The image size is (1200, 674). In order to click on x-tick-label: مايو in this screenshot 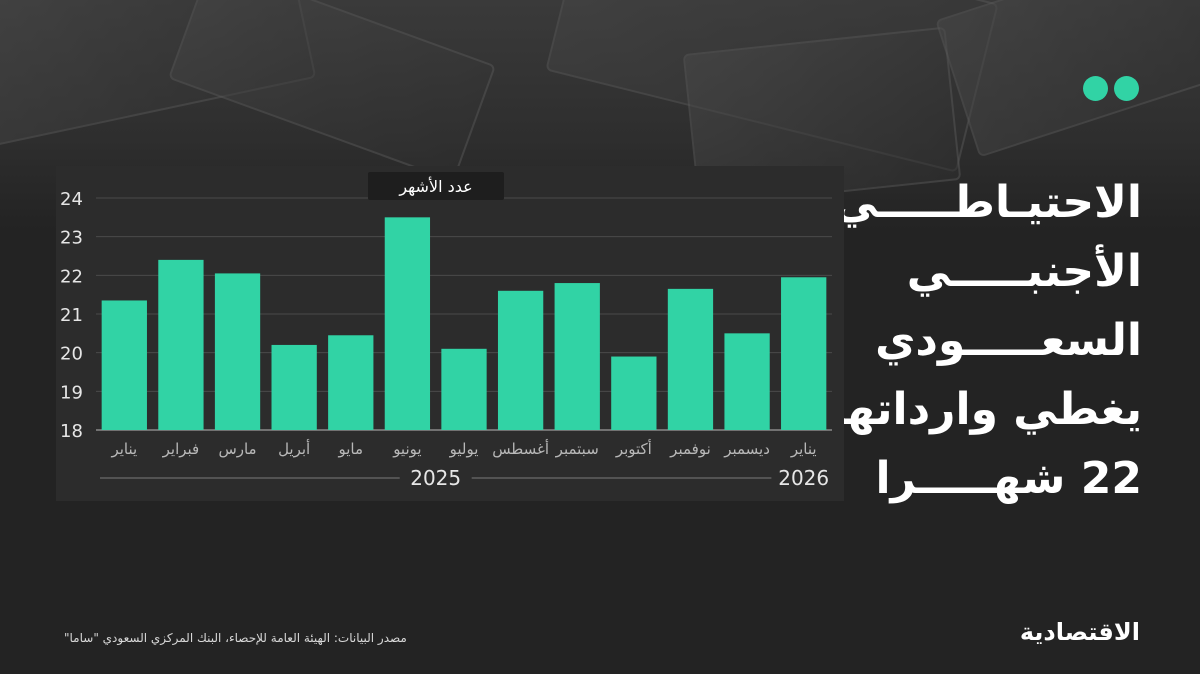, I will do `click(351, 449)`.